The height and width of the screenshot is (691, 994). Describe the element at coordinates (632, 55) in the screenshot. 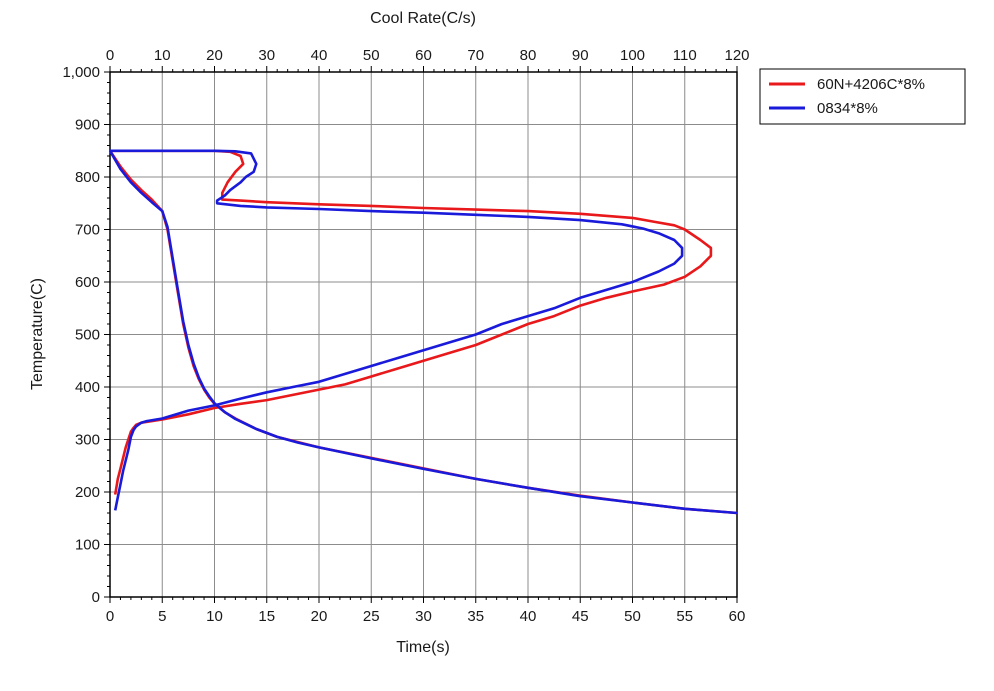

I see `x2-tick-label: 100` at that location.